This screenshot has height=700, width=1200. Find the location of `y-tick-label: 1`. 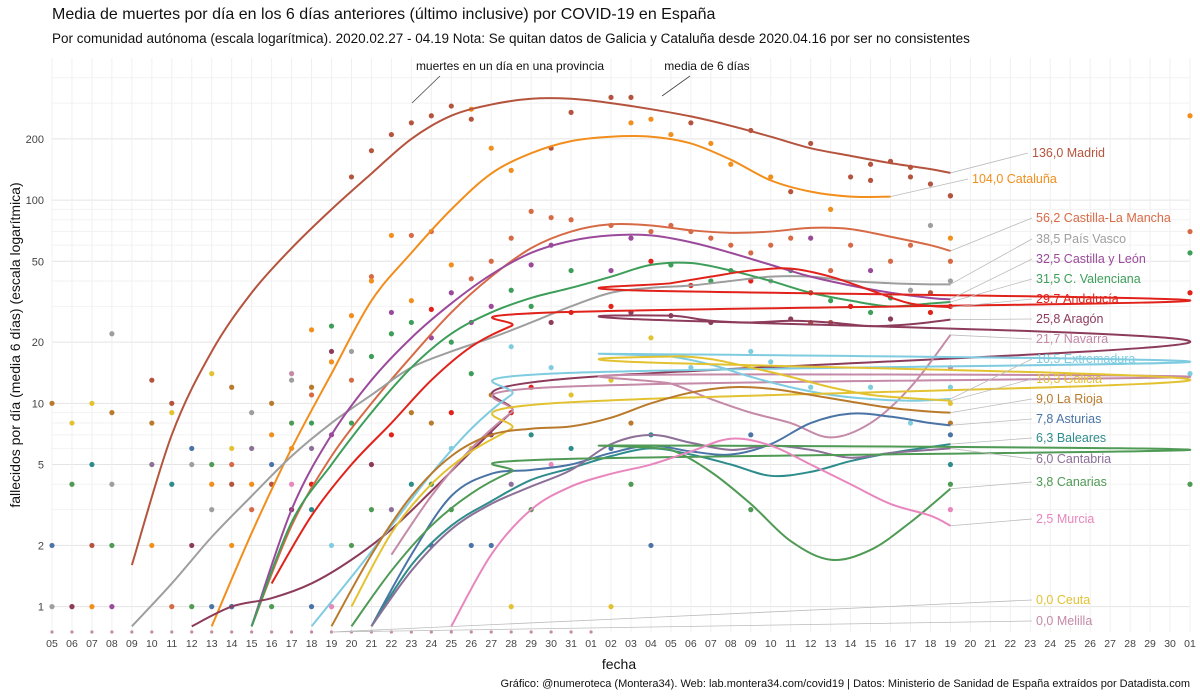

y-tick-label: 1 is located at coordinates (41, 608).